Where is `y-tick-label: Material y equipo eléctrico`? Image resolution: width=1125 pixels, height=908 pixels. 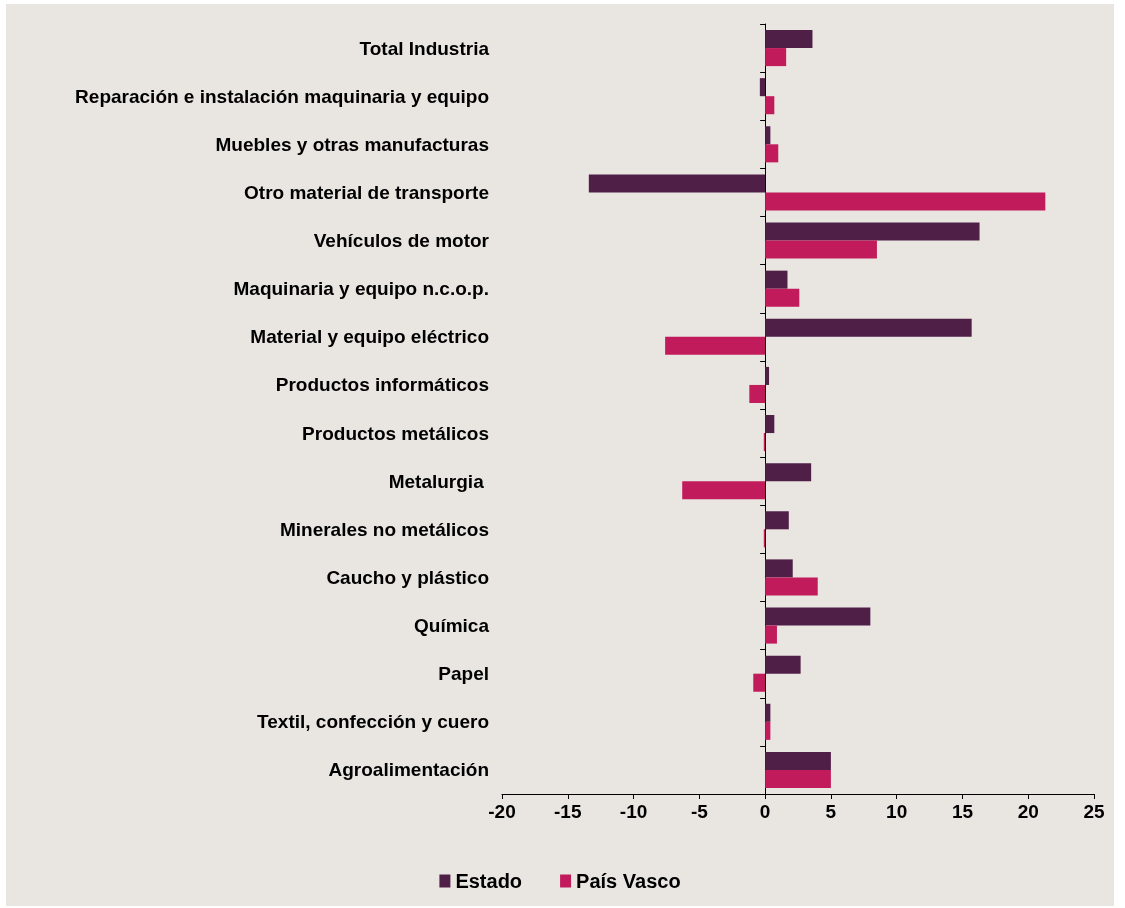
y-tick-label: Material y equipo eléctrico is located at coordinates (369, 337).